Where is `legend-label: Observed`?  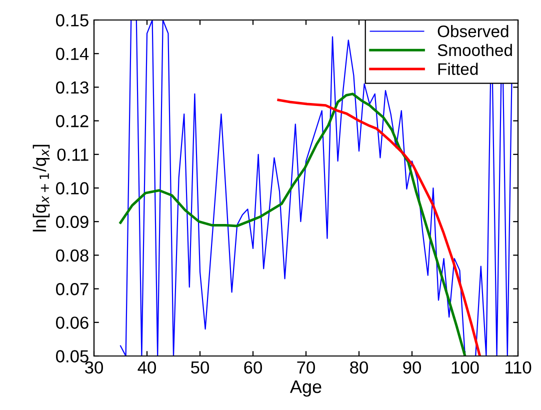 legend-label: Observed is located at coordinates (473, 31).